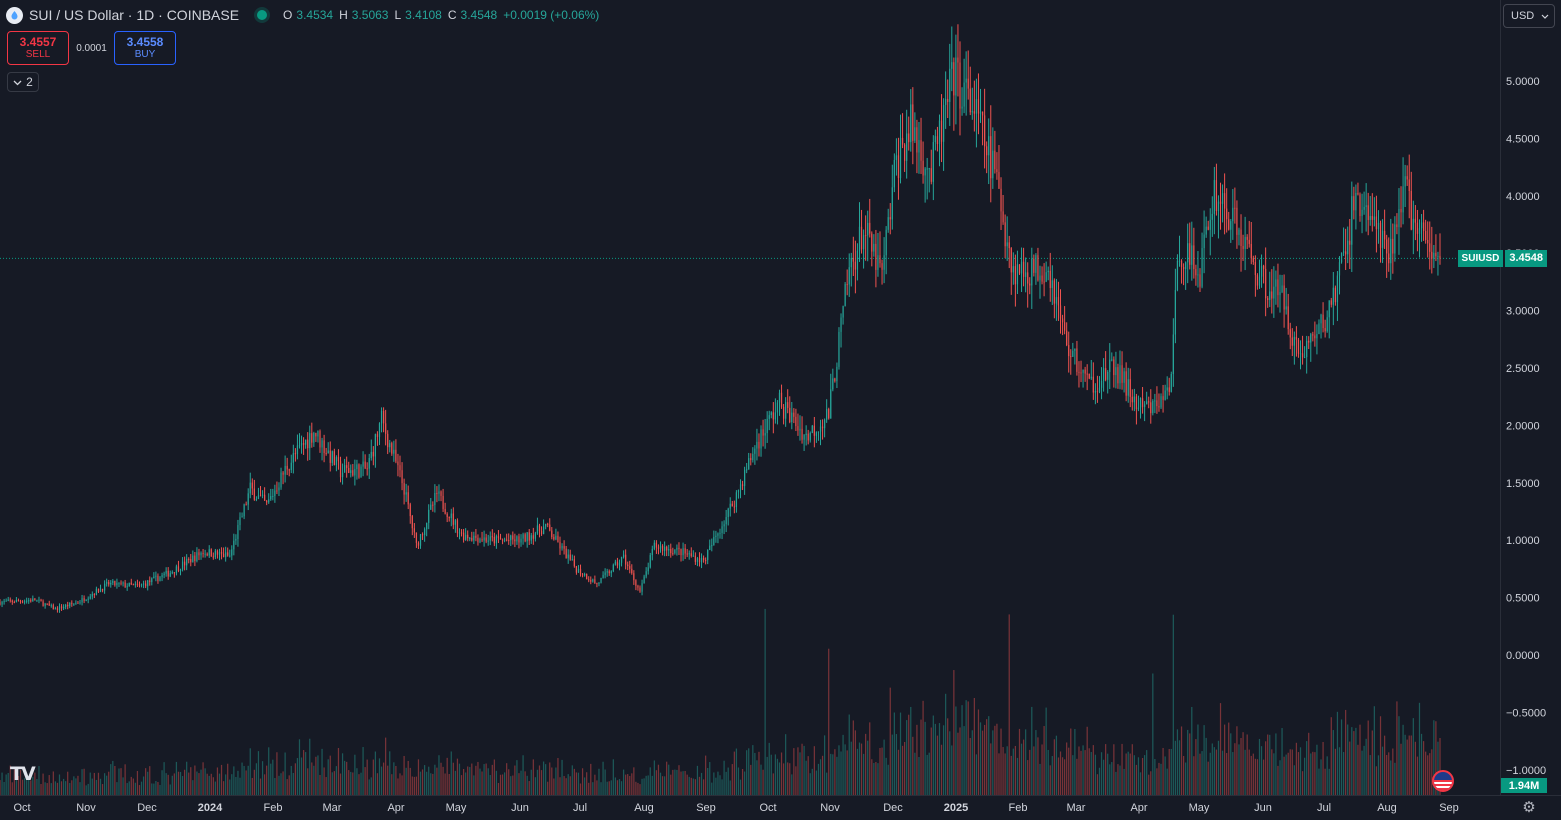 Image resolution: width=1561 pixels, height=820 pixels. Describe the element at coordinates (1529, 16) in the screenshot. I see `currency-select: USD` at that location.